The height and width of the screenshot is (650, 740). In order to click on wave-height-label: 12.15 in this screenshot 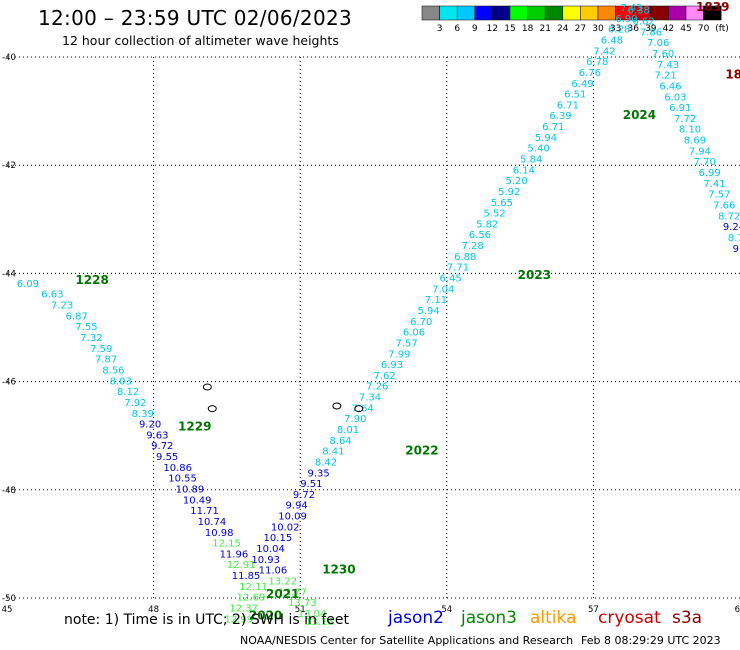, I will do `click(226, 544)`.